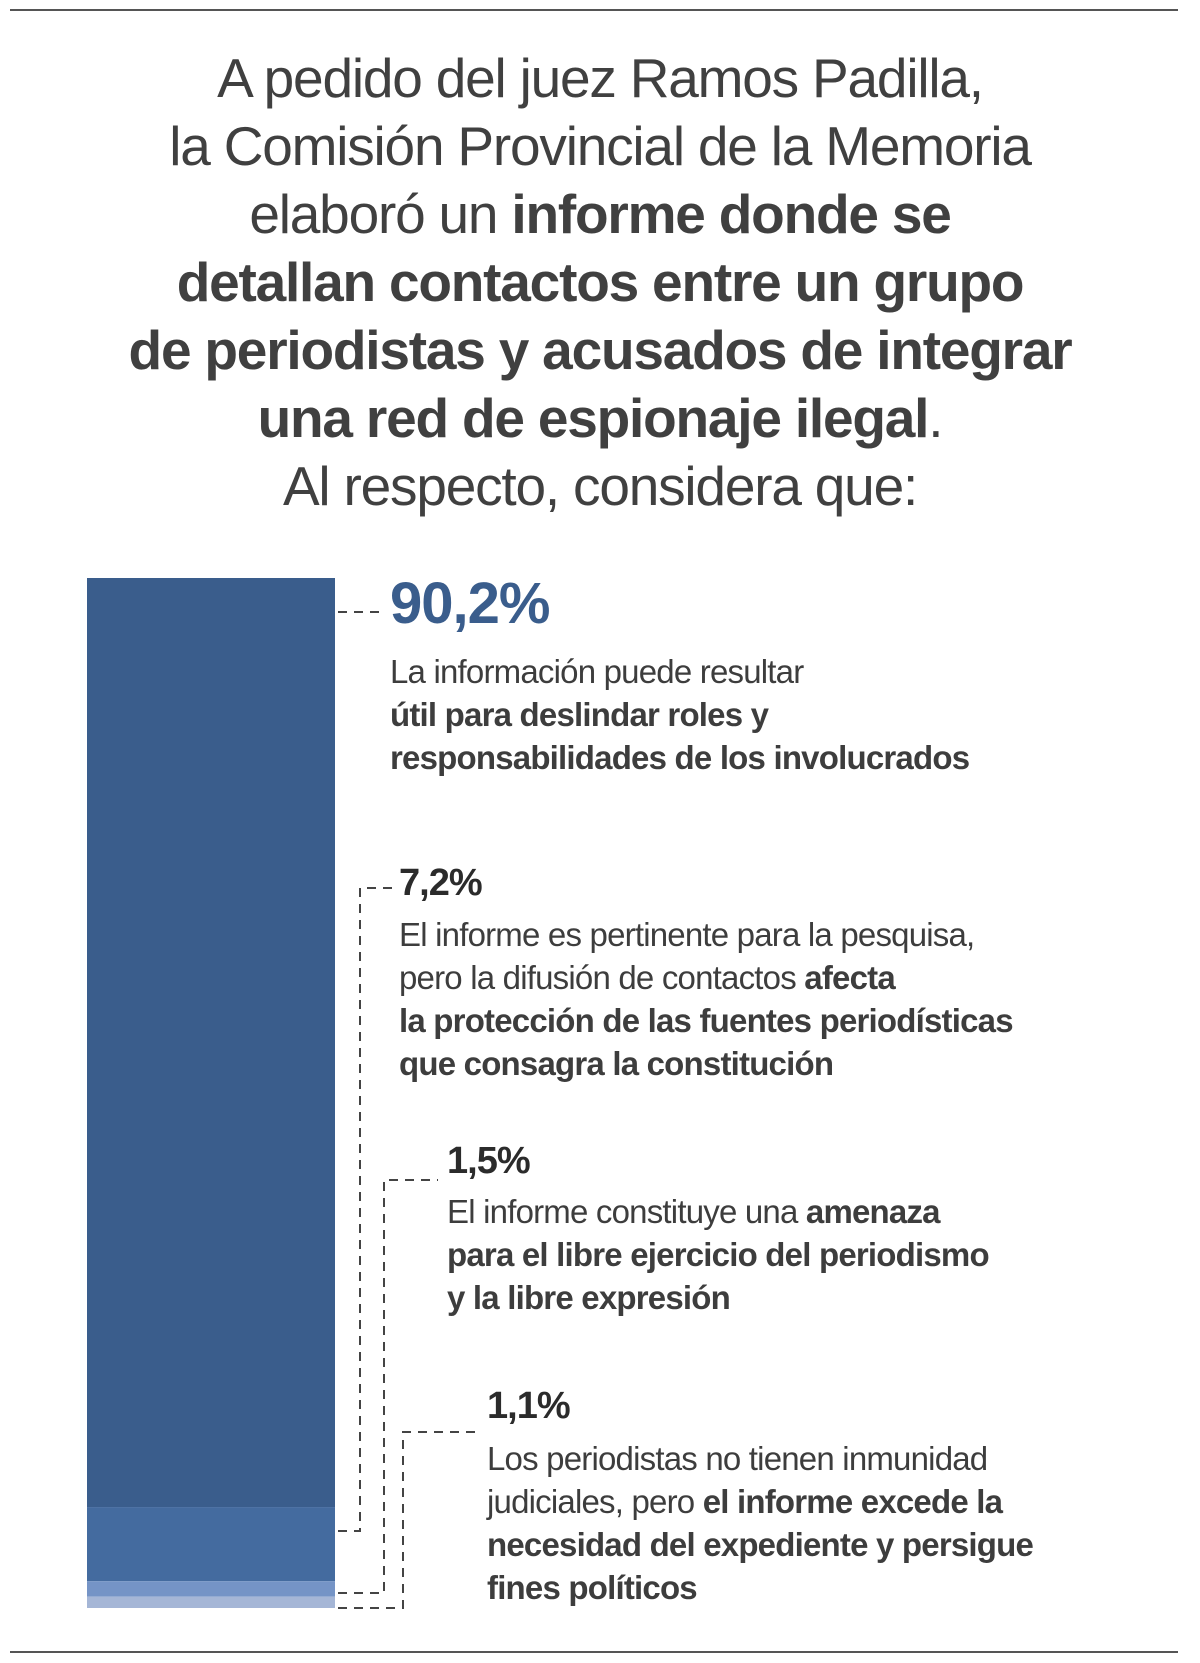 Image resolution: width=1200 pixels, height=1663 pixels. Describe the element at coordinates (760, 1587) in the screenshot. I see `description-line: fines políticos` at that location.